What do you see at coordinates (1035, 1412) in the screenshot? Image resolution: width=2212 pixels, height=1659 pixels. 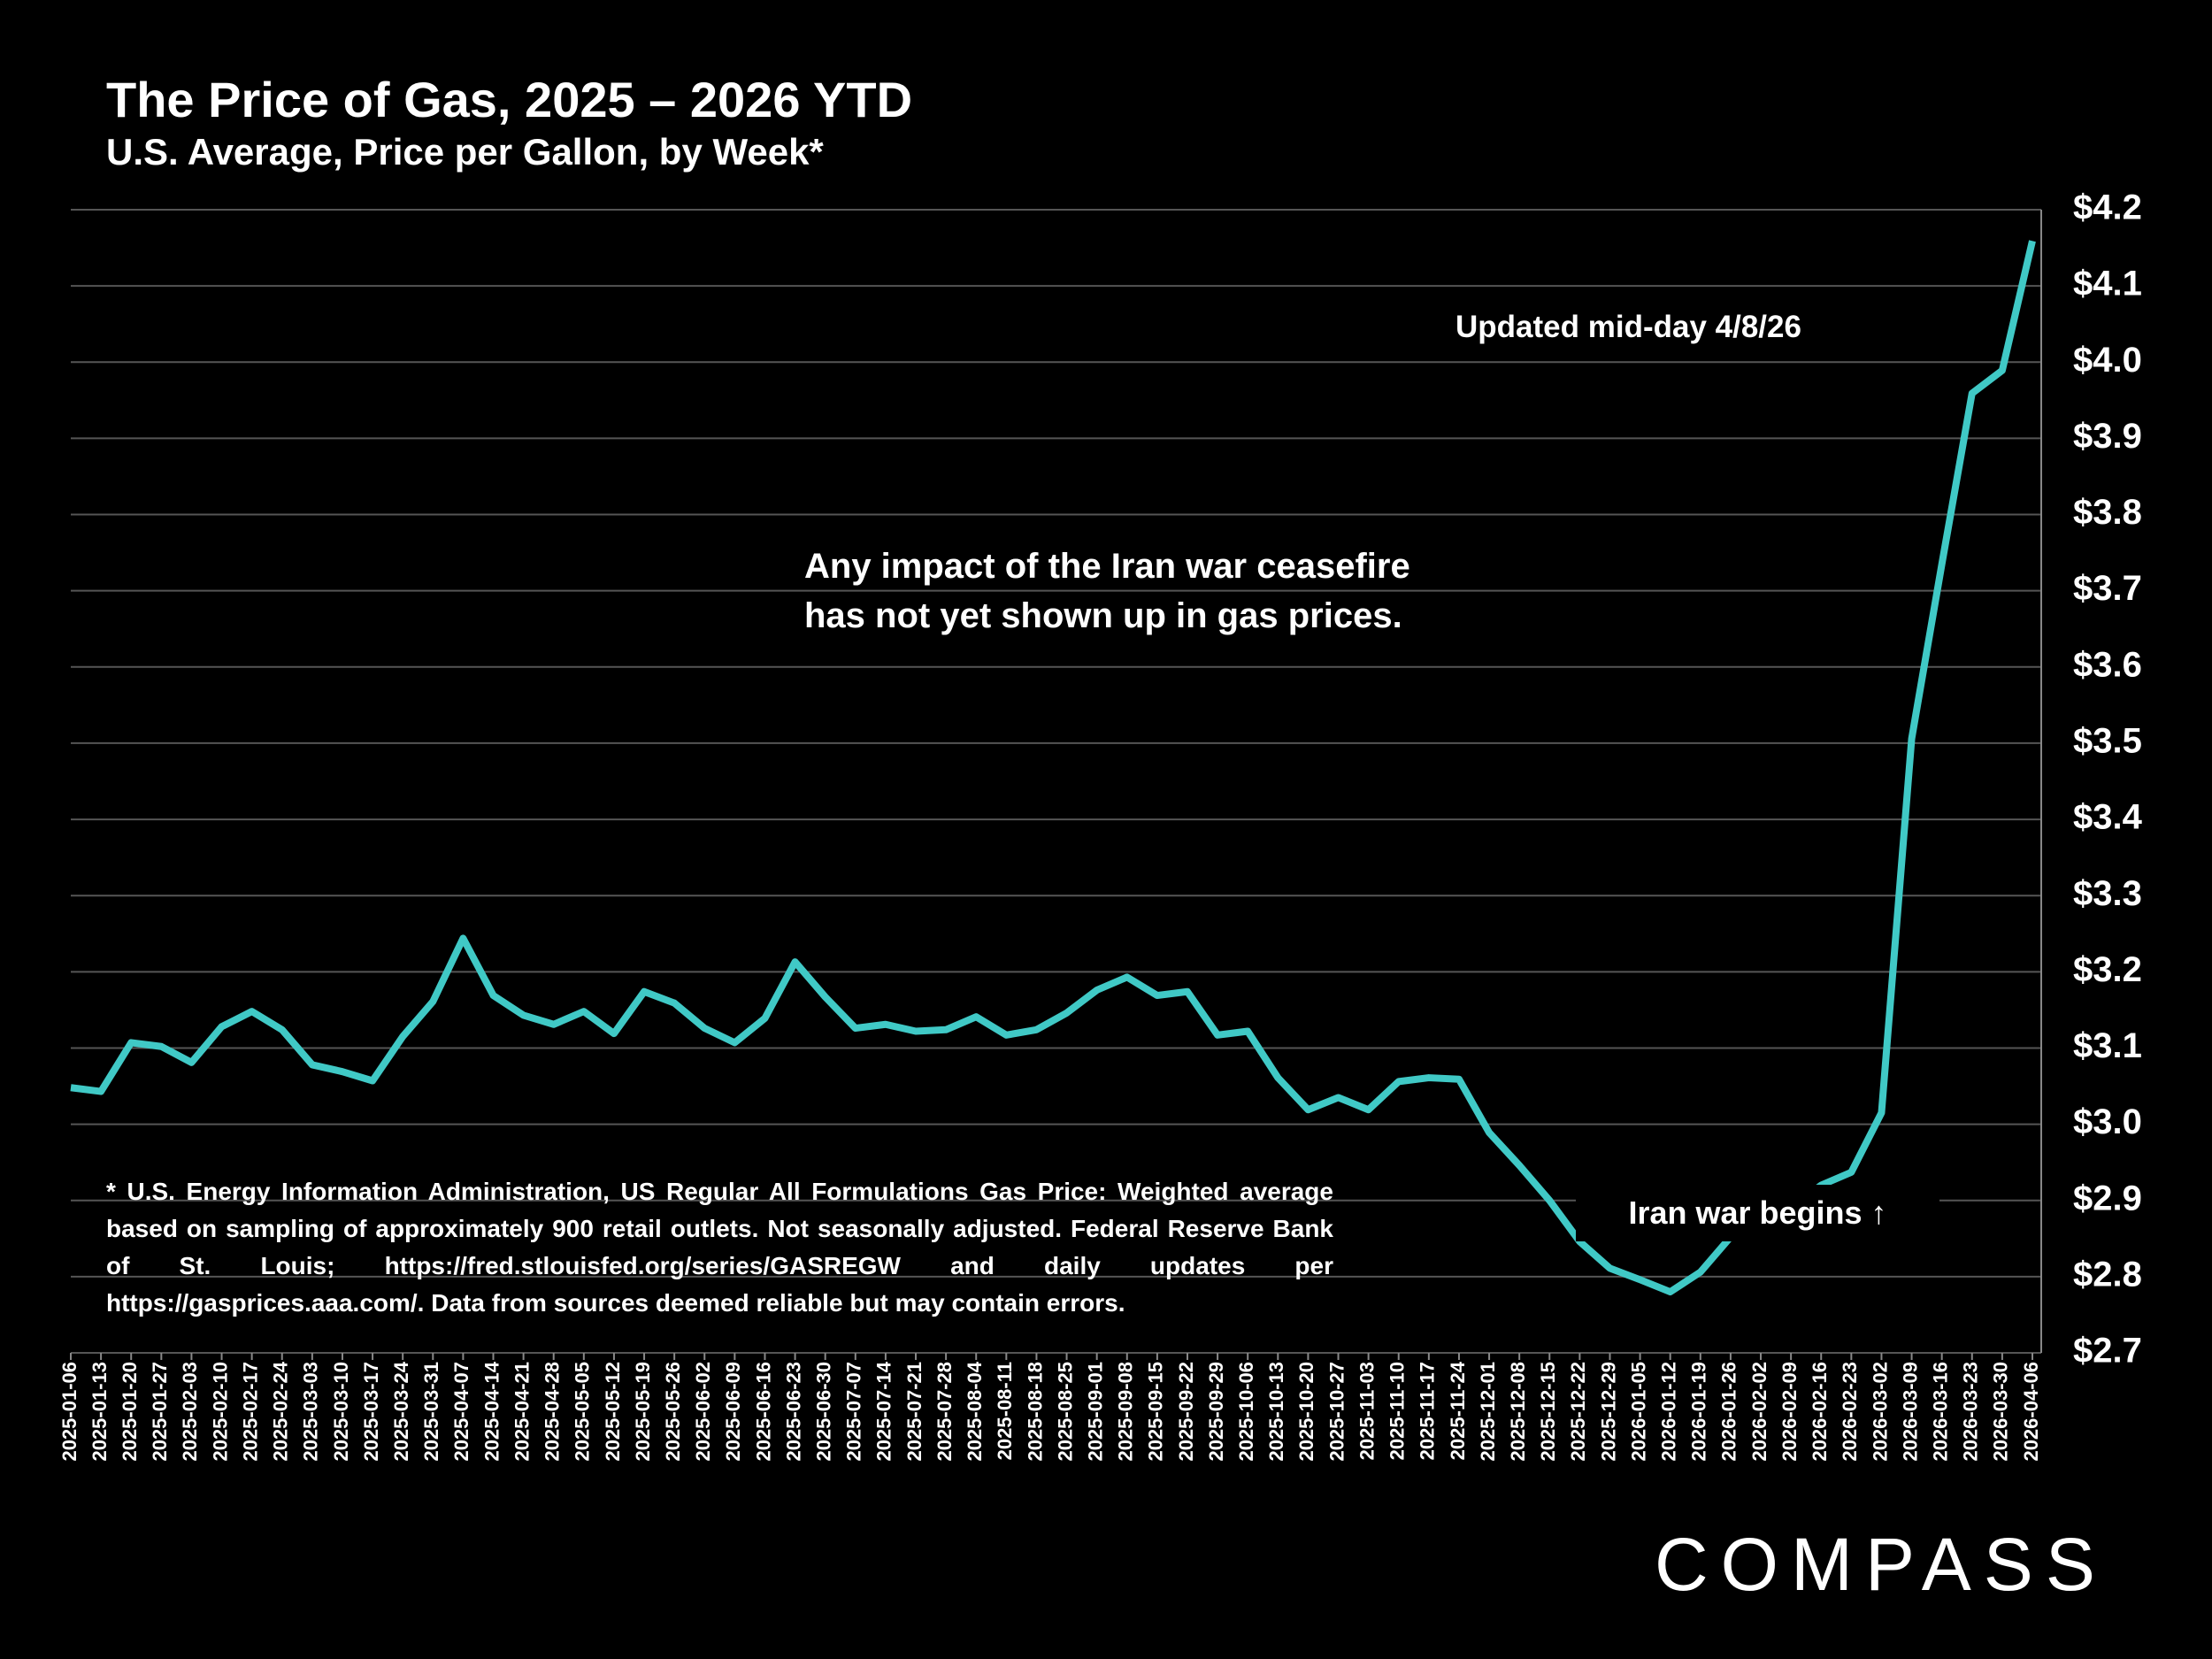 I see `x-tick-label: 2025-08-18` at bounding box center [1035, 1412].